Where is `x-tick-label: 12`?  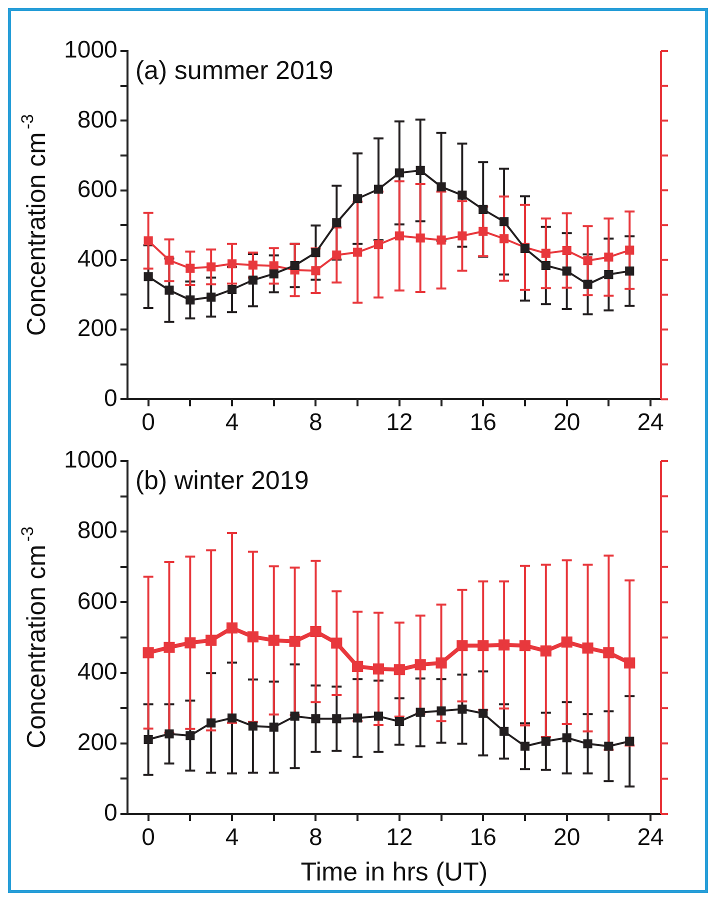 x-tick-label: 12 is located at coordinates (399, 422).